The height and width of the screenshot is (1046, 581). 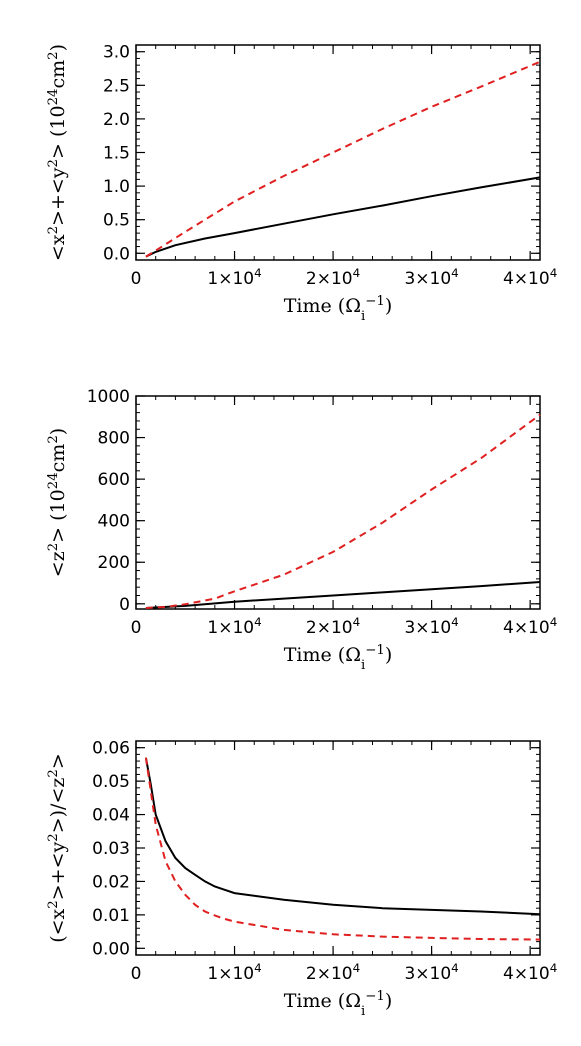 What do you see at coordinates (116, 86) in the screenshot?
I see `y-tick-label: 2.5` at bounding box center [116, 86].